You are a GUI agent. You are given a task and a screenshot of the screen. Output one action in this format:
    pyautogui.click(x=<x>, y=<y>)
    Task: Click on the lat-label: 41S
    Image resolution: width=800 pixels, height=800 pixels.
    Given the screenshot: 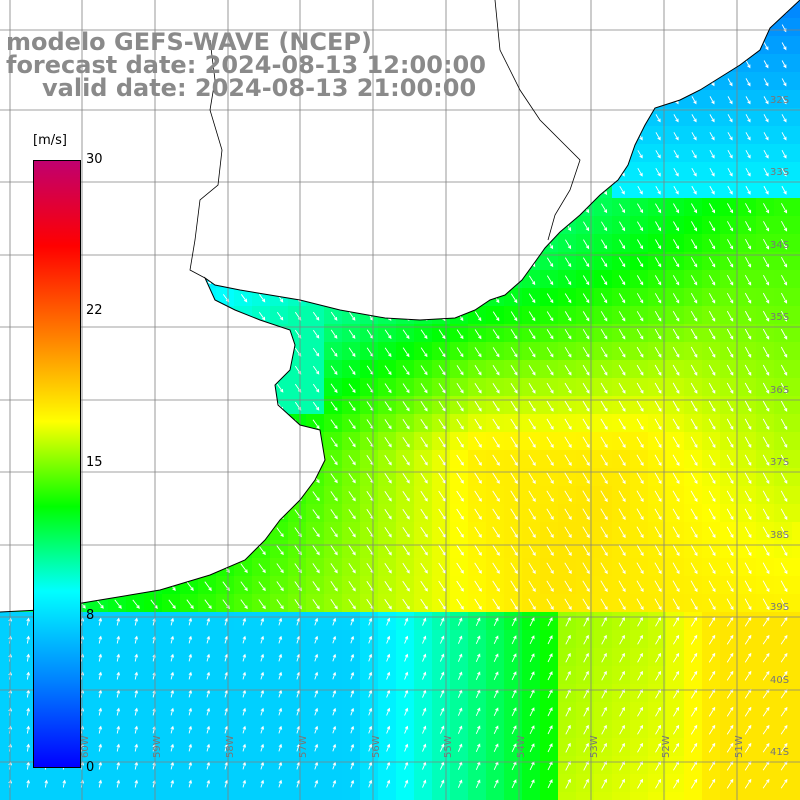 What is the action you would take?
    pyautogui.click(x=779, y=752)
    